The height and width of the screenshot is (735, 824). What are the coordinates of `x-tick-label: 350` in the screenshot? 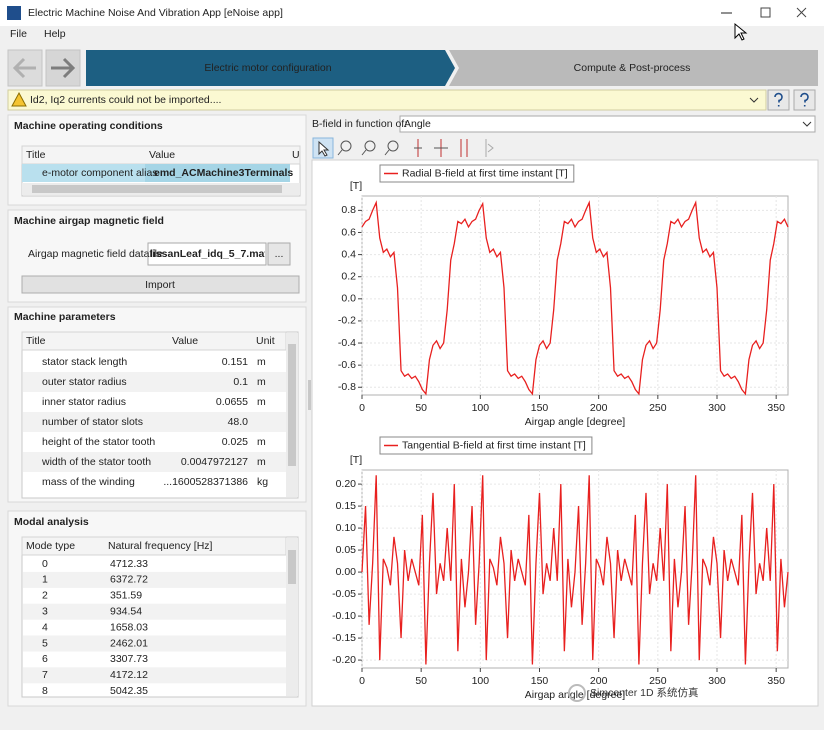 It's located at (776, 681).